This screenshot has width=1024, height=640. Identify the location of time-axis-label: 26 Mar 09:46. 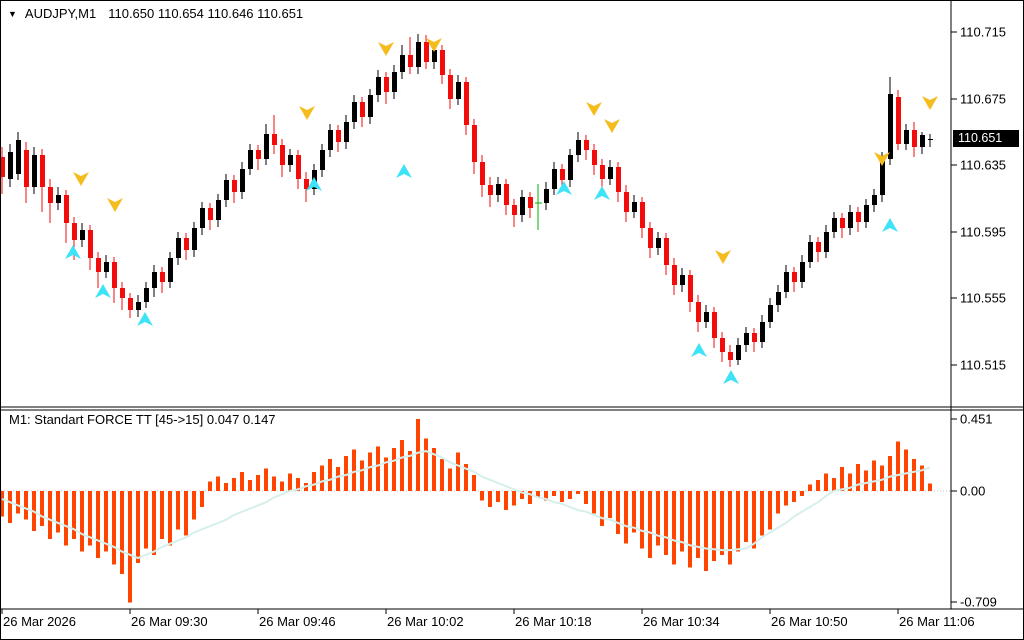
(297, 621).